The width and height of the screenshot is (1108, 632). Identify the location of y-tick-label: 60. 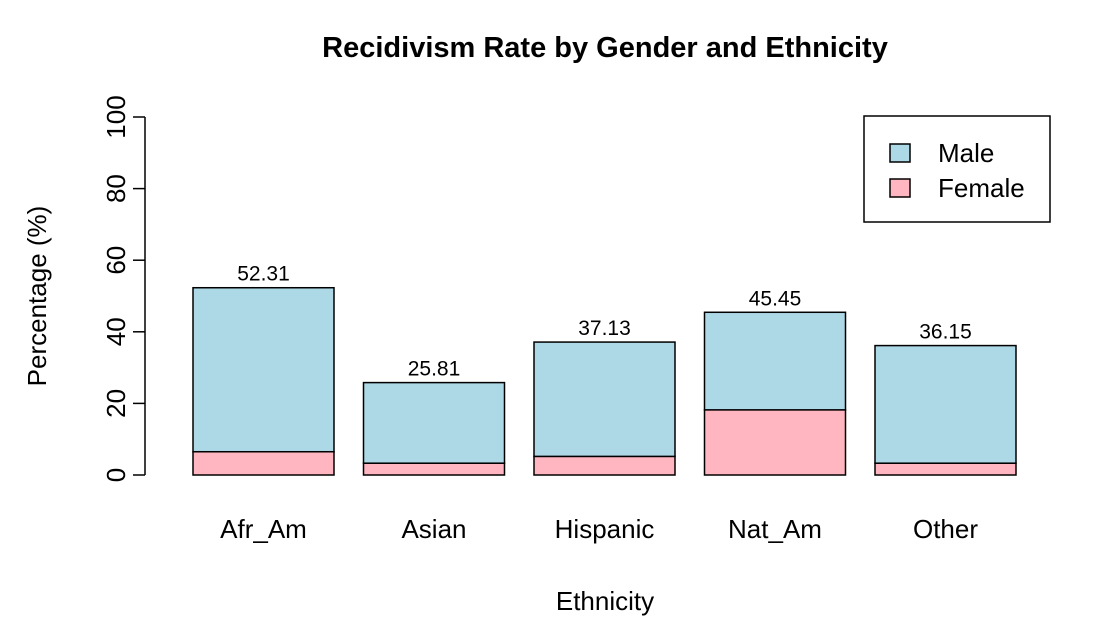
(116, 260).